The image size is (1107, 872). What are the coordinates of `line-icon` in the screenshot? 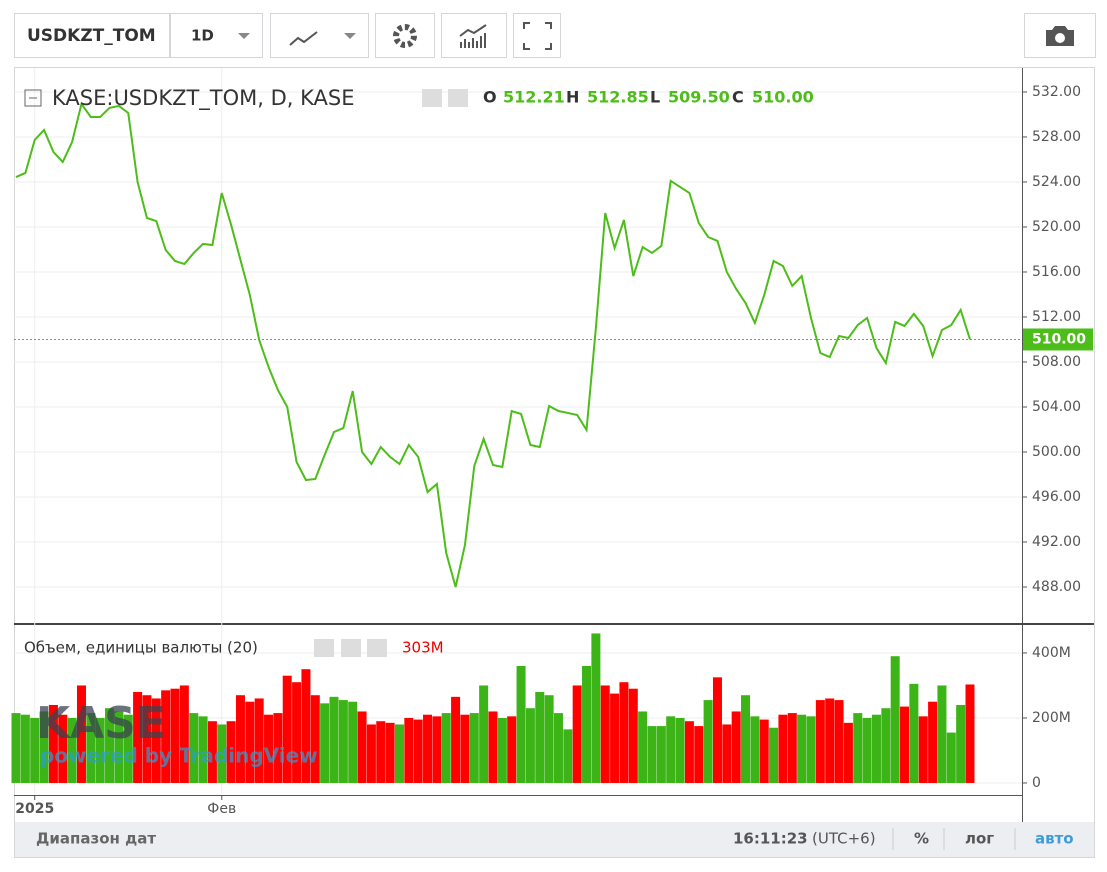 It's located at (303, 38).